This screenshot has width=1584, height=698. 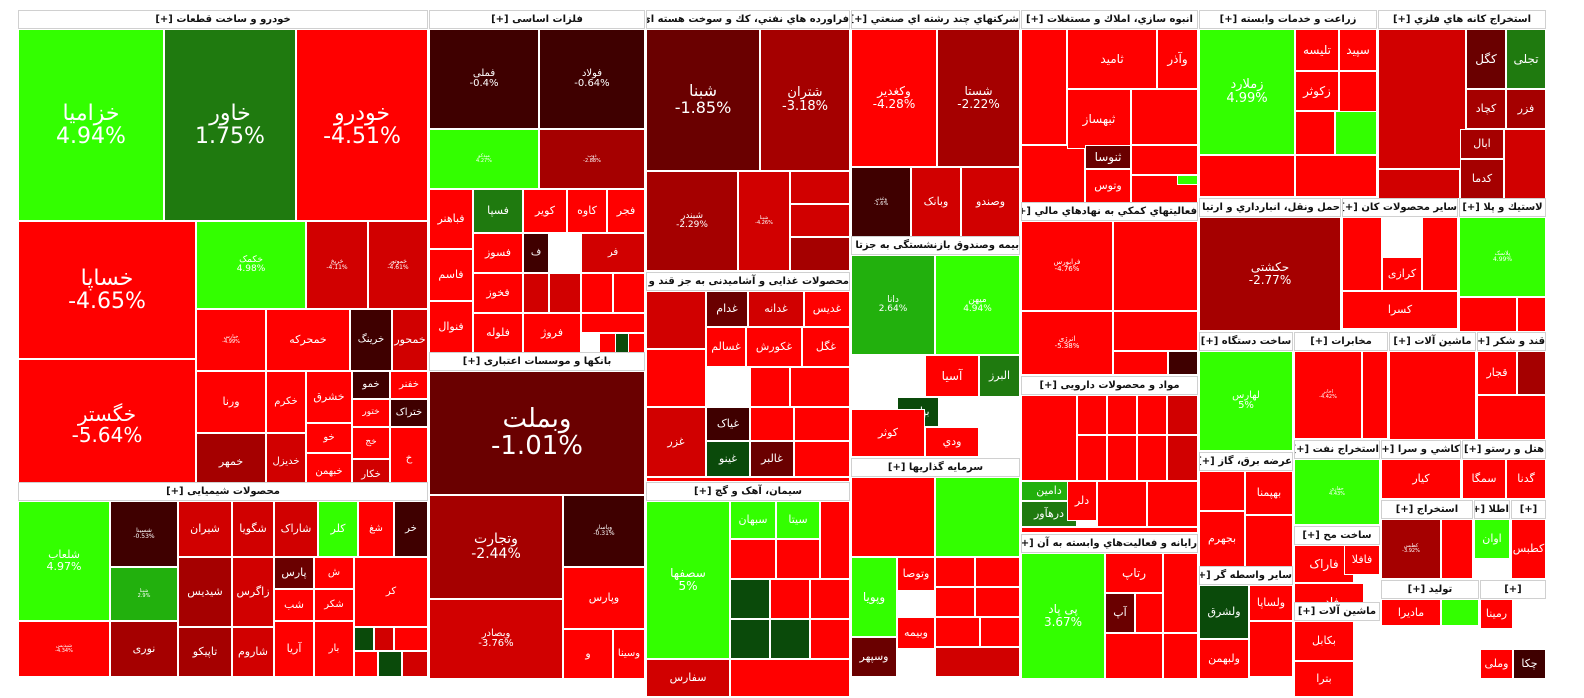 I want to click on stock-cell: تجلی, so click(x=1526, y=59).